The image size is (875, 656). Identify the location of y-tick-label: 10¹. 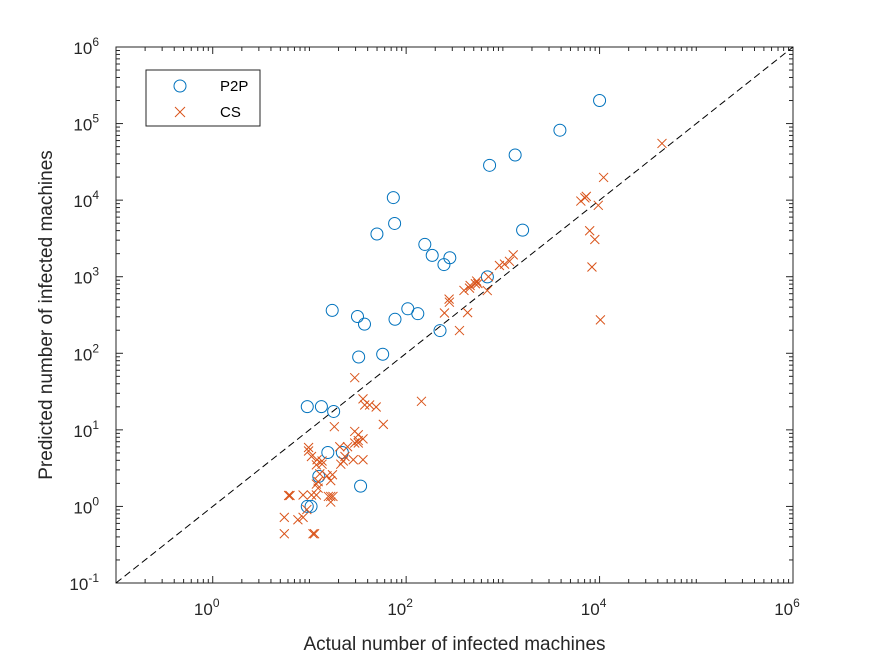
(86, 429).